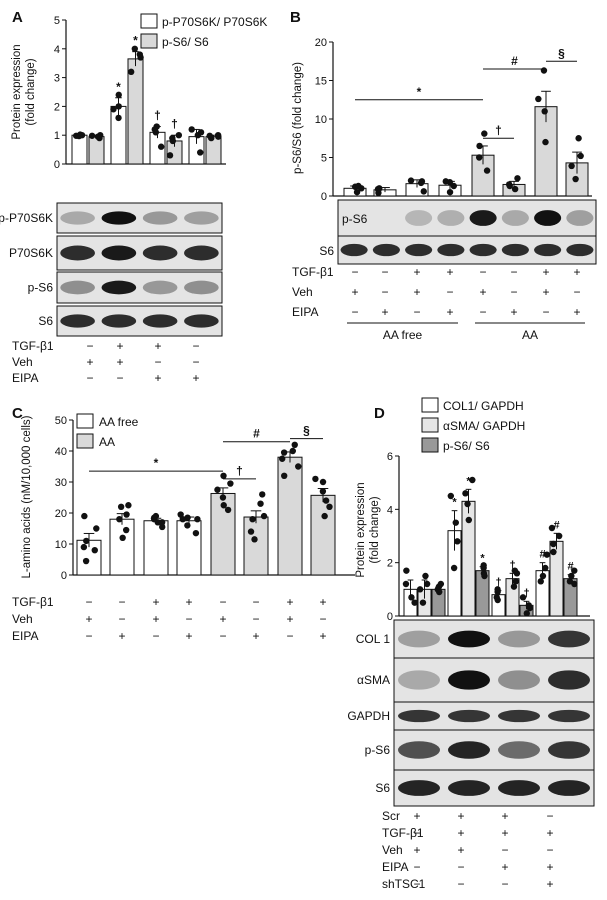 The image size is (607, 900). I want to click on panel-d-gapdh-band, so click(419, 716).